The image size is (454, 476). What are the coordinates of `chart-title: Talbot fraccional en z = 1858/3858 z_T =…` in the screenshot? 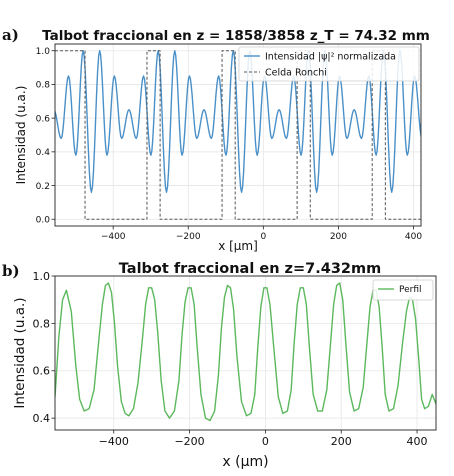 It's located at (236, 36).